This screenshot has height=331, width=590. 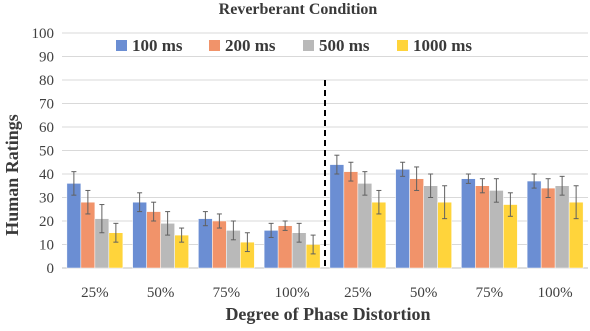 I want to click on y-tick-label: 40, so click(x=46, y=175).